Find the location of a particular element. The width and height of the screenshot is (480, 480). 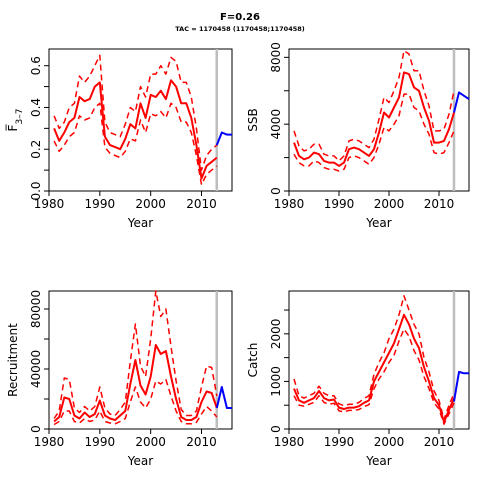

y-tick-label: 80000 is located at coordinates (36, 309).